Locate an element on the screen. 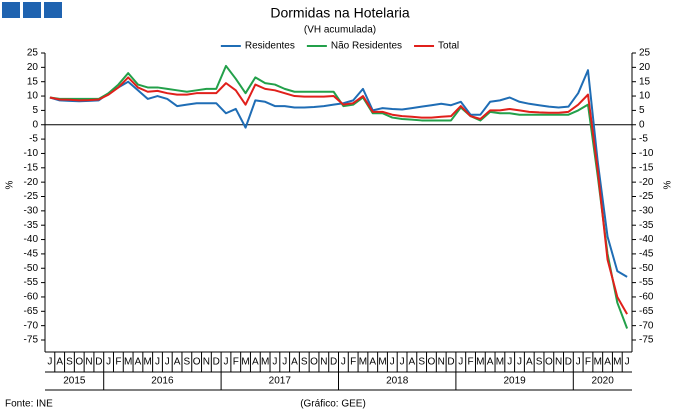 Image resolution: width=680 pixels, height=415 pixels. y2-tick-label: -40 is located at coordinates (646, 239).